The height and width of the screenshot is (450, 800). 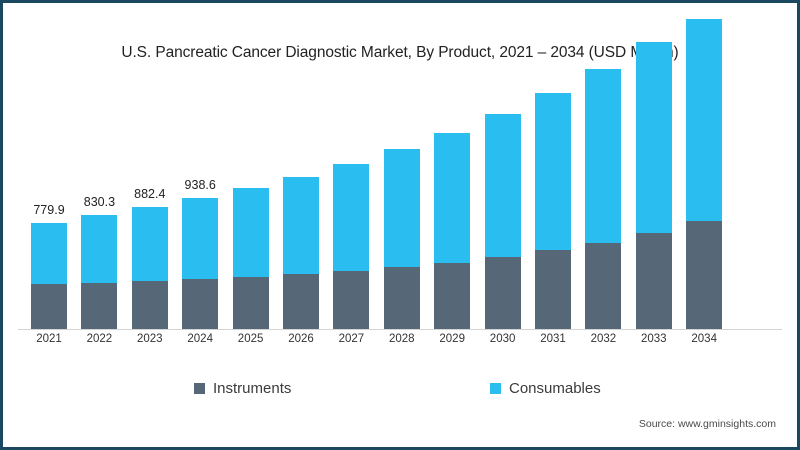 I want to click on x-axis-tick-2022: 2022, so click(x=99, y=339).